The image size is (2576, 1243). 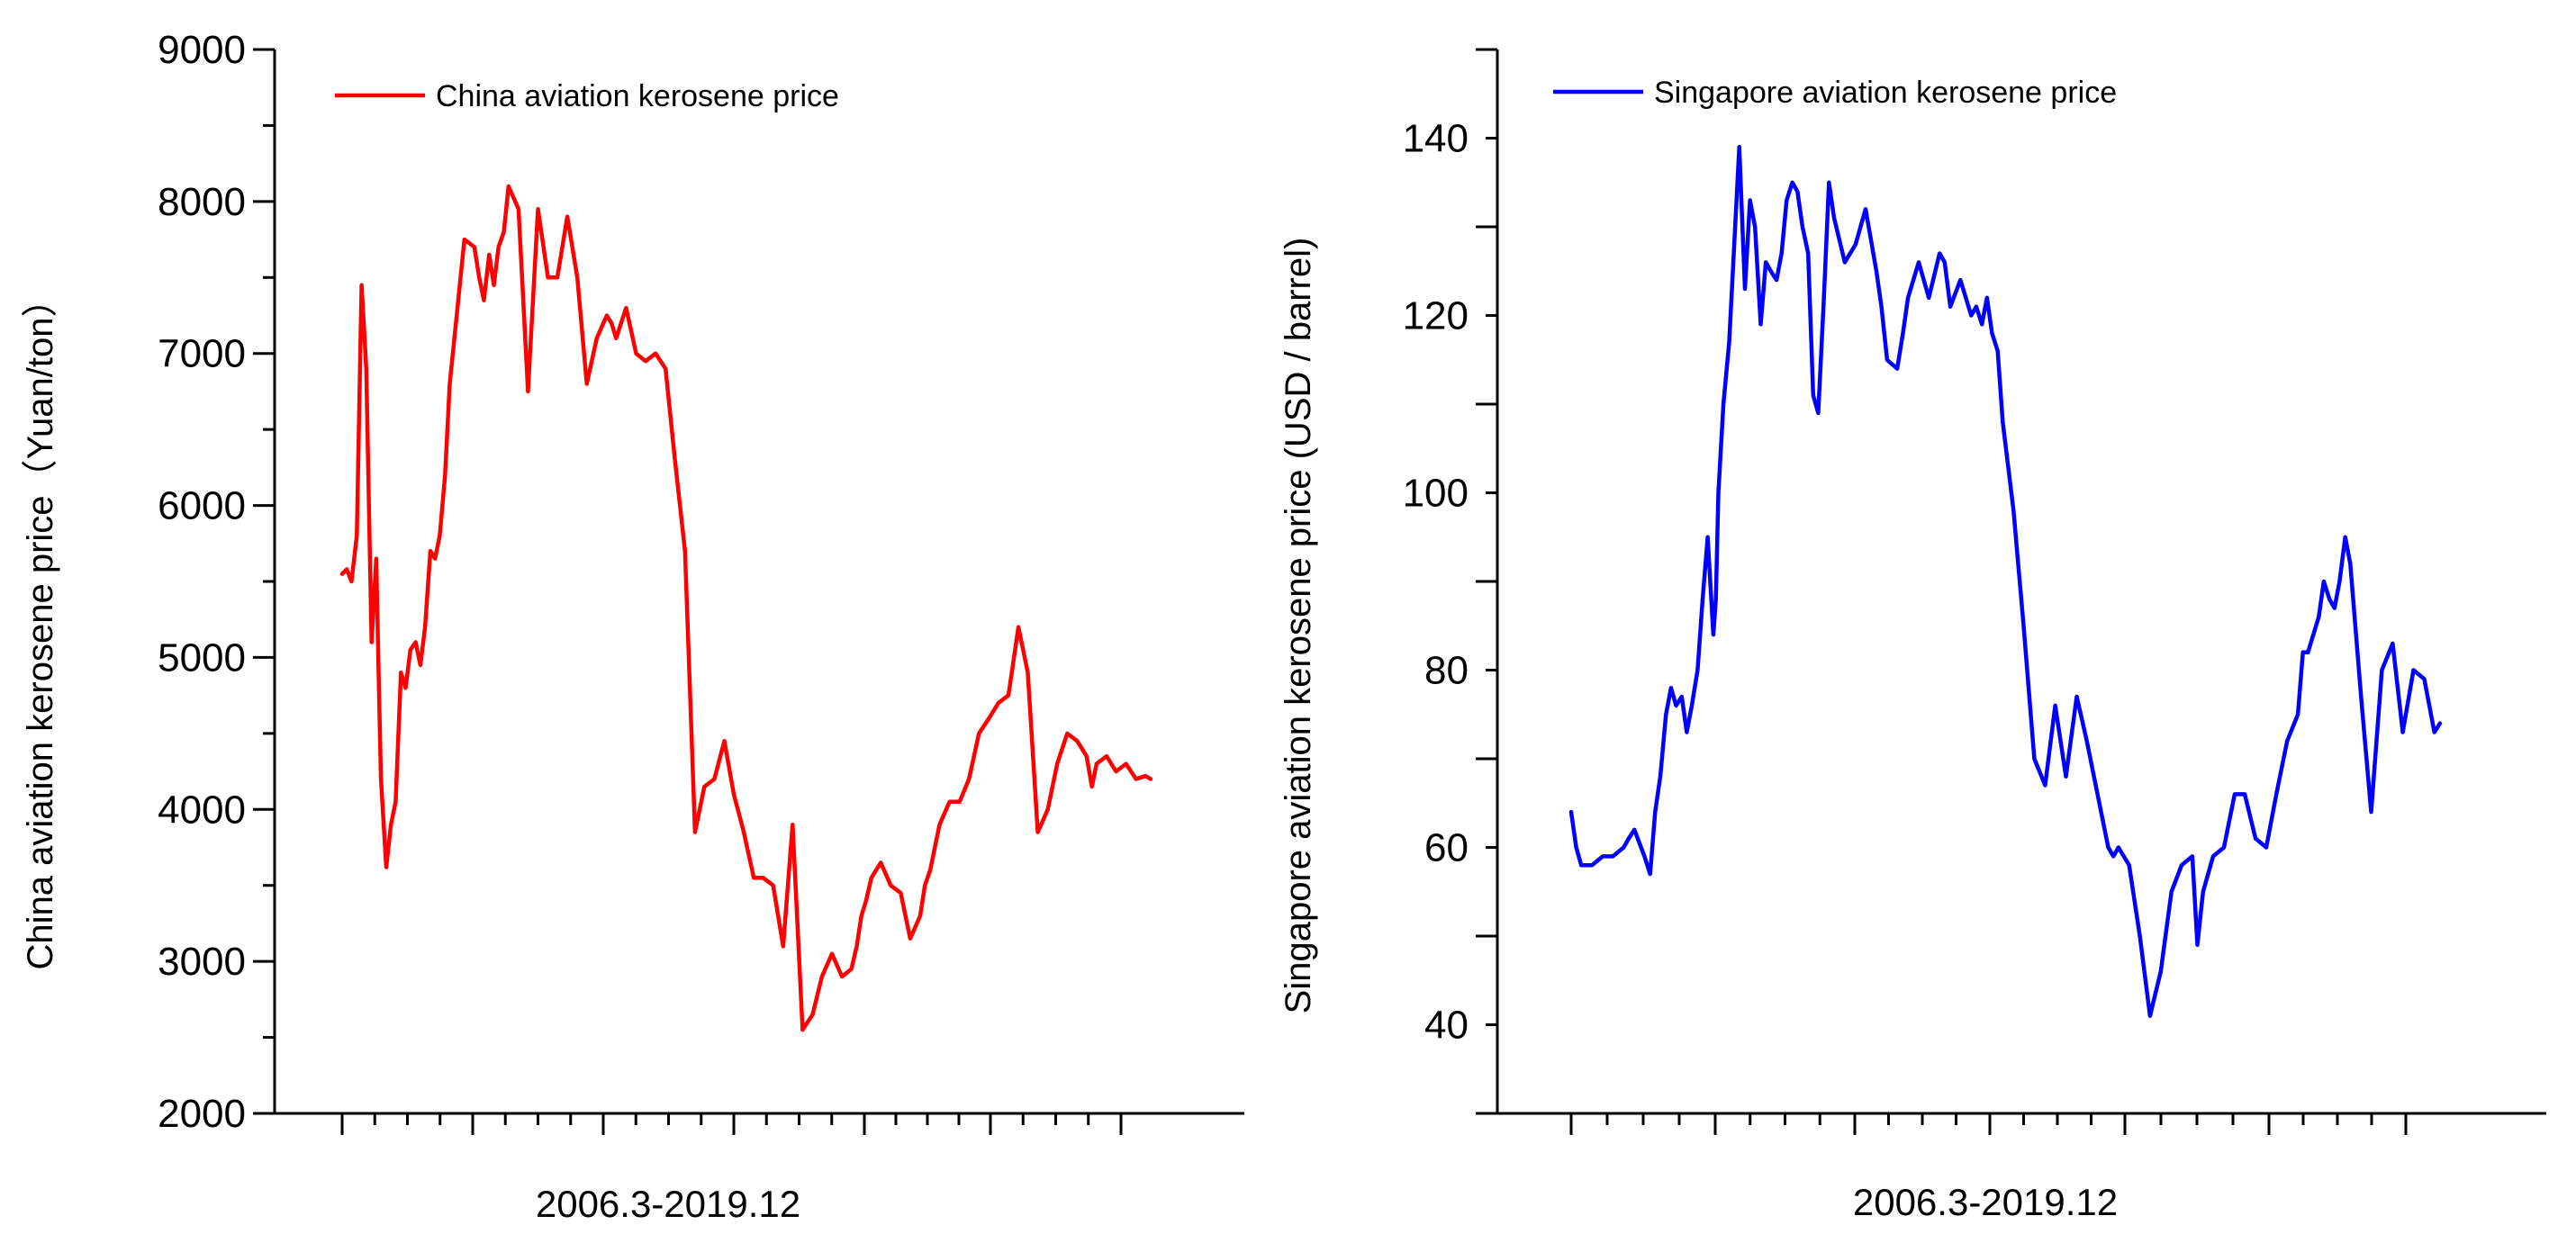 What do you see at coordinates (202, 506) in the screenshot?
I see `y-tick-label: 6000` at bounding box center [202, 506].